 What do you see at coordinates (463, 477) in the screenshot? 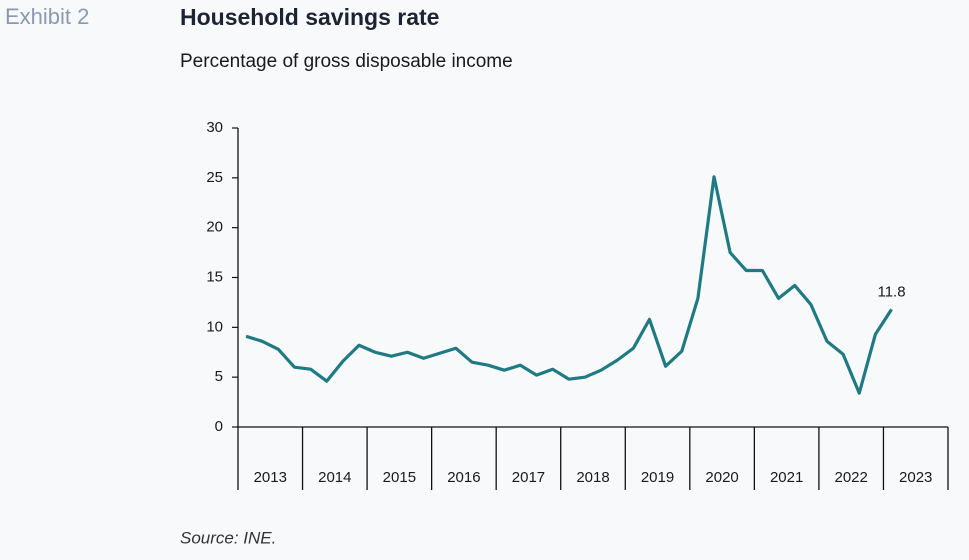
I see `x-tick-label: 2016` at bounding box center [463, 477].